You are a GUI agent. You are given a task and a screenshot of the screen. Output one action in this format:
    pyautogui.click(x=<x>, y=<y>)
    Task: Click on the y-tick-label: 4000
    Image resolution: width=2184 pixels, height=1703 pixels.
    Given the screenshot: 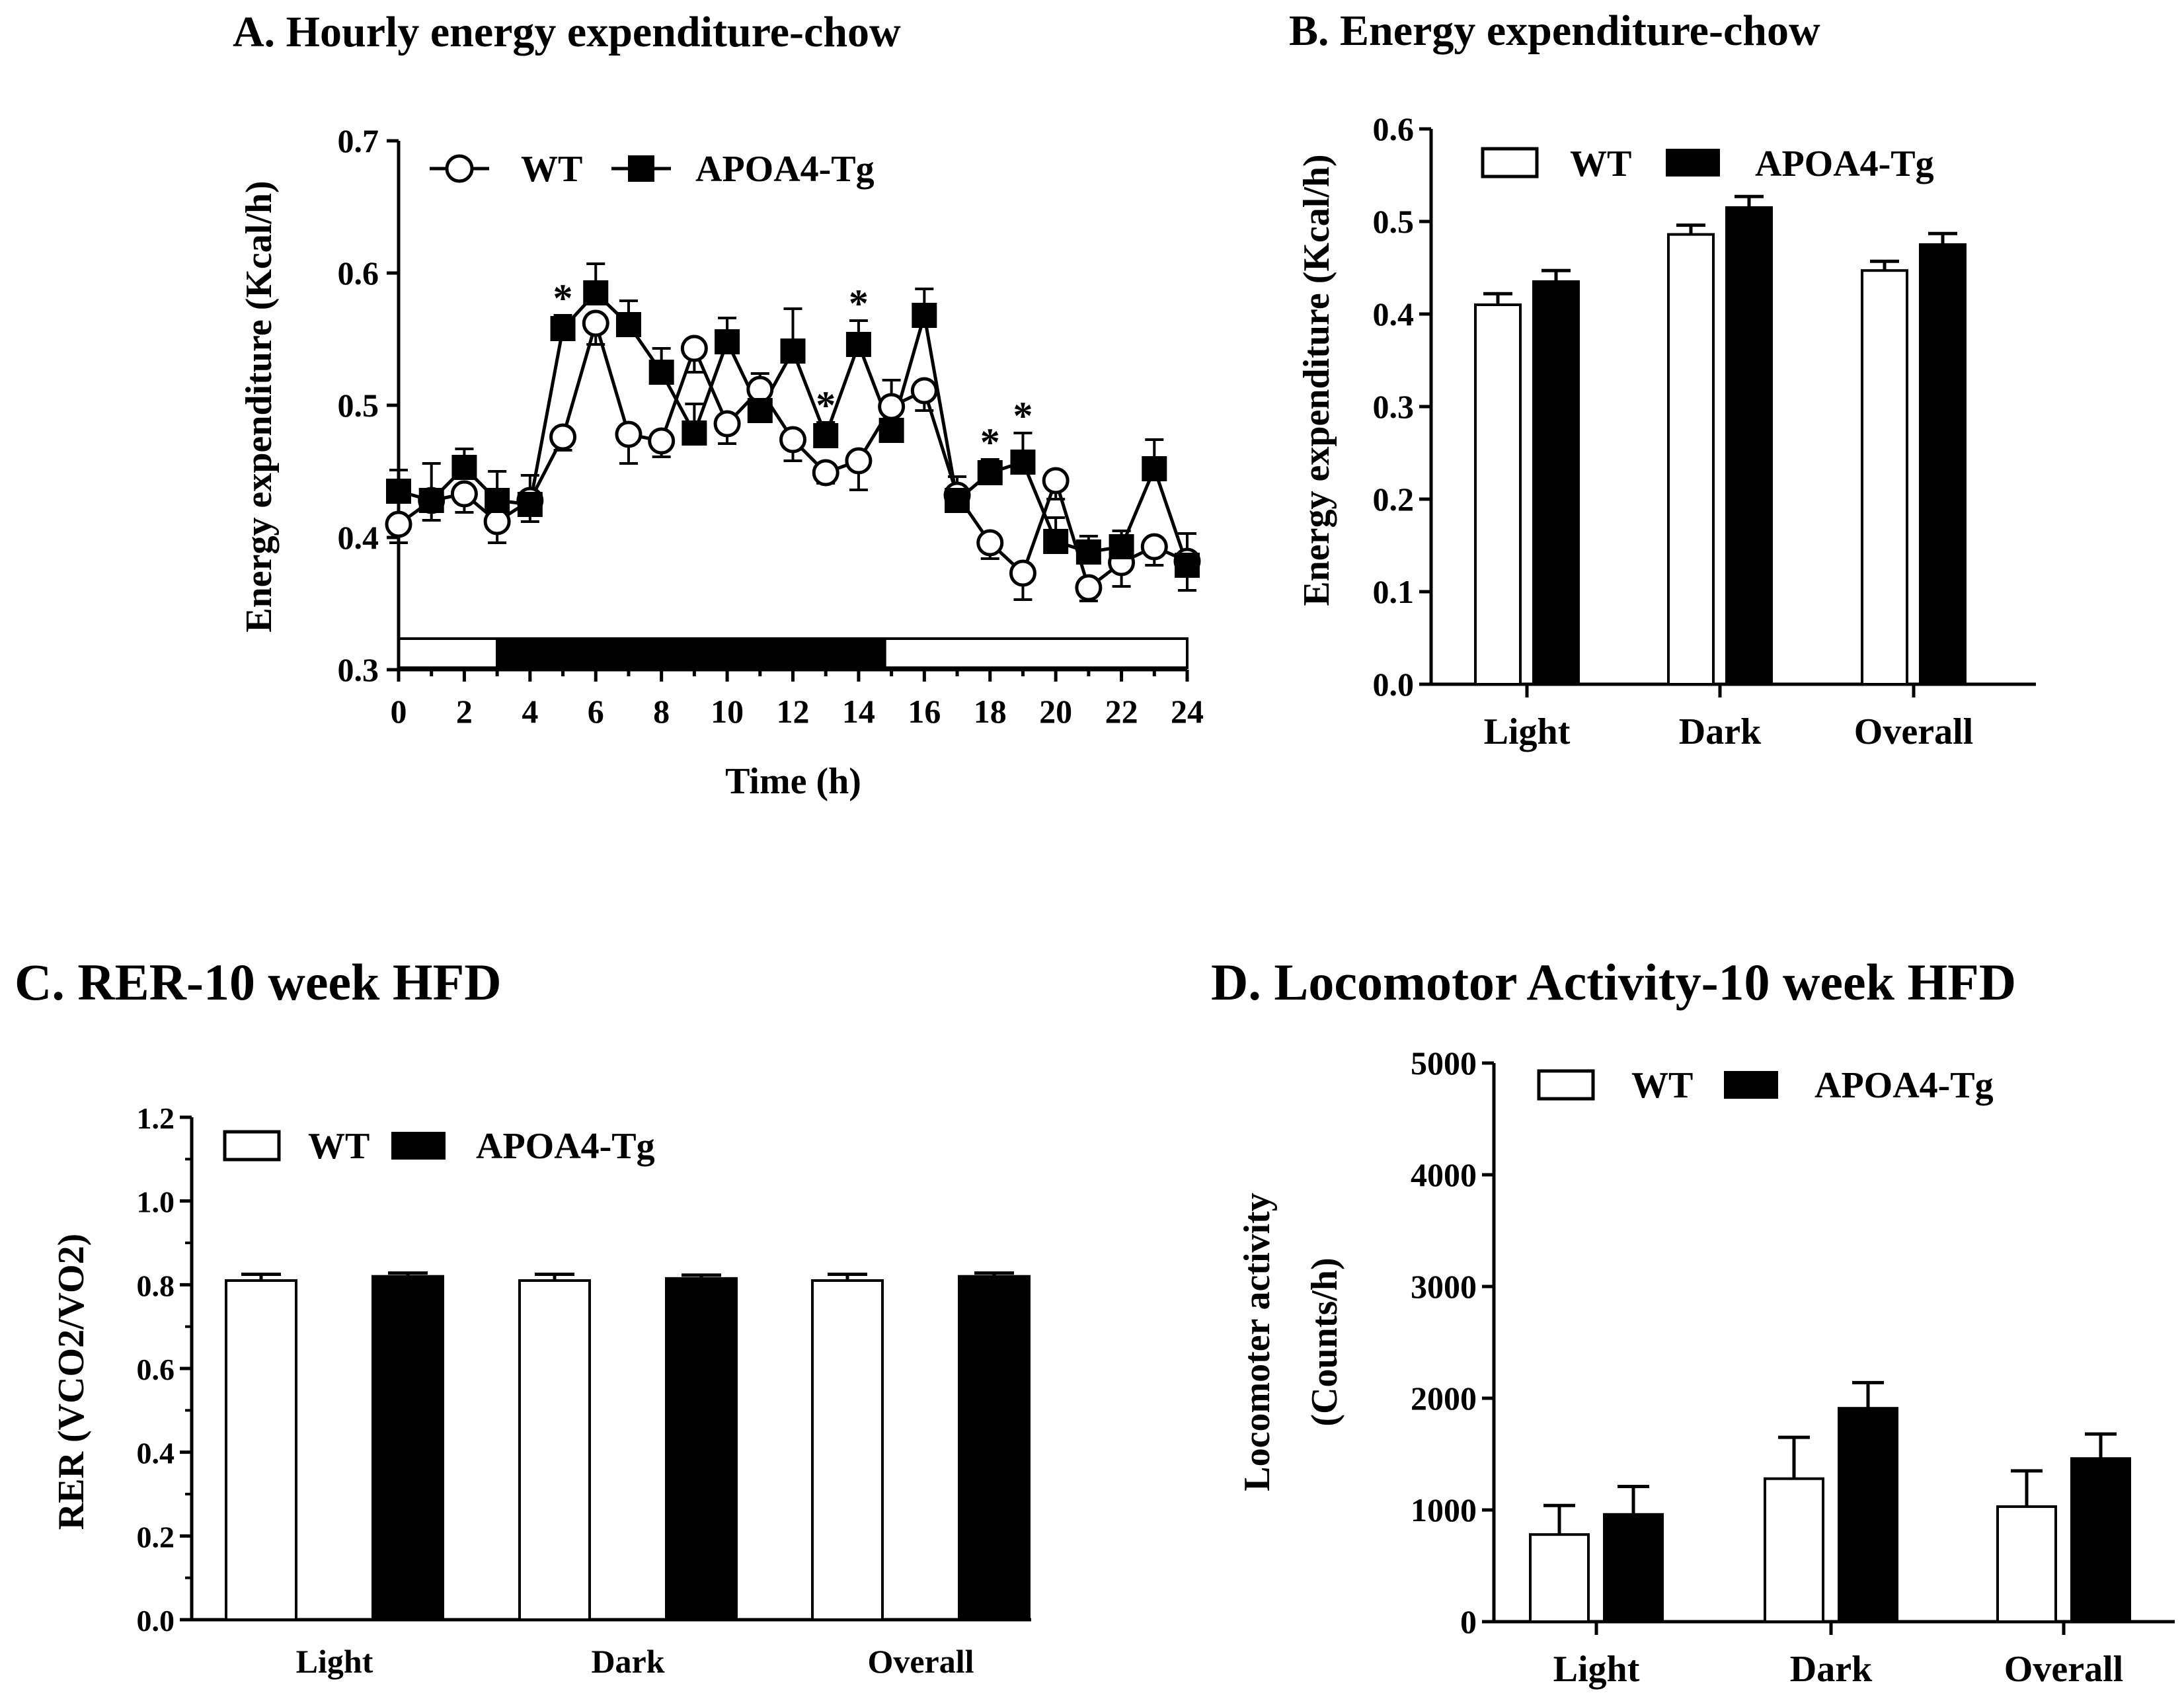 What is the action you would take?
    pyautogui.click(x=1444, y=1174)
    